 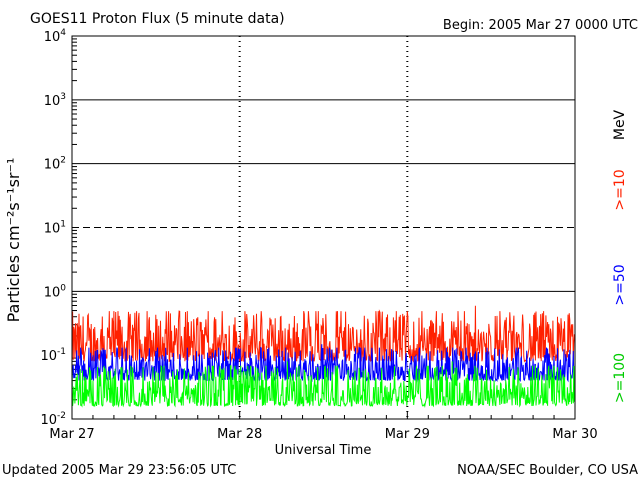 What do you see at coordinates (620, 378) in the screenshot?
I see `legend-label-ge100: >=100` at bounding box center [620, 378].